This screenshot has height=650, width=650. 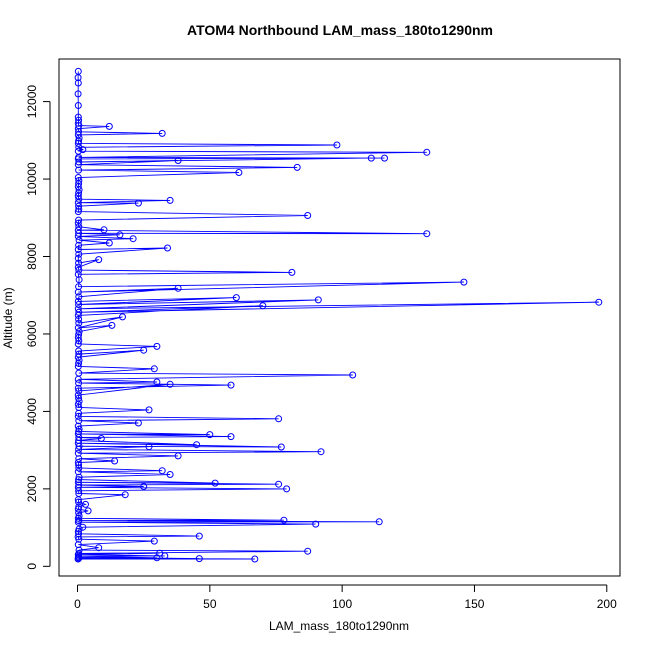 What do you see at coordinates (32, 333) in the screenshot?
I see `y-tick-label: 6000` at bounding box center [32, 333].